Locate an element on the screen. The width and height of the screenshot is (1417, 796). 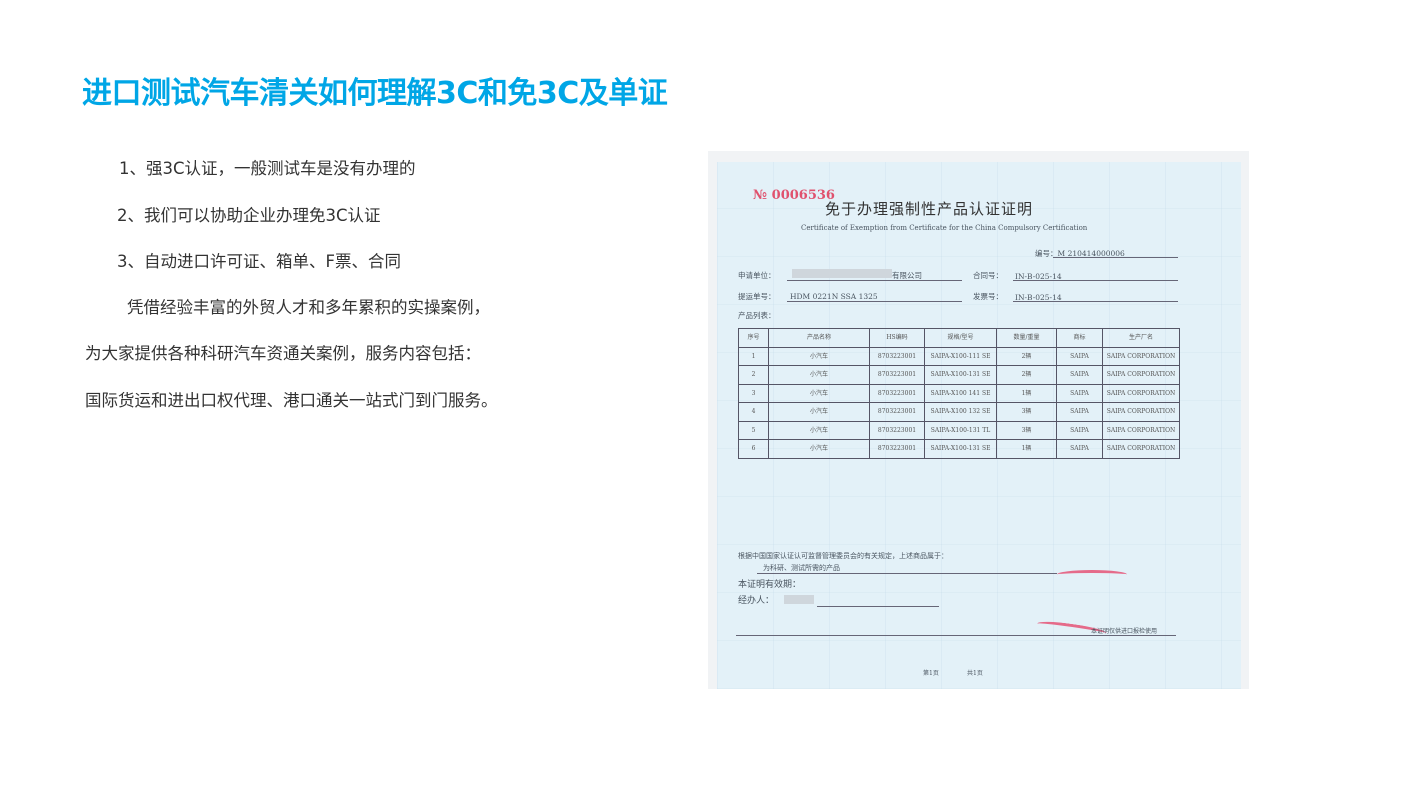
validity-label: 本证明有效期： is located at coordinates (770, 585).